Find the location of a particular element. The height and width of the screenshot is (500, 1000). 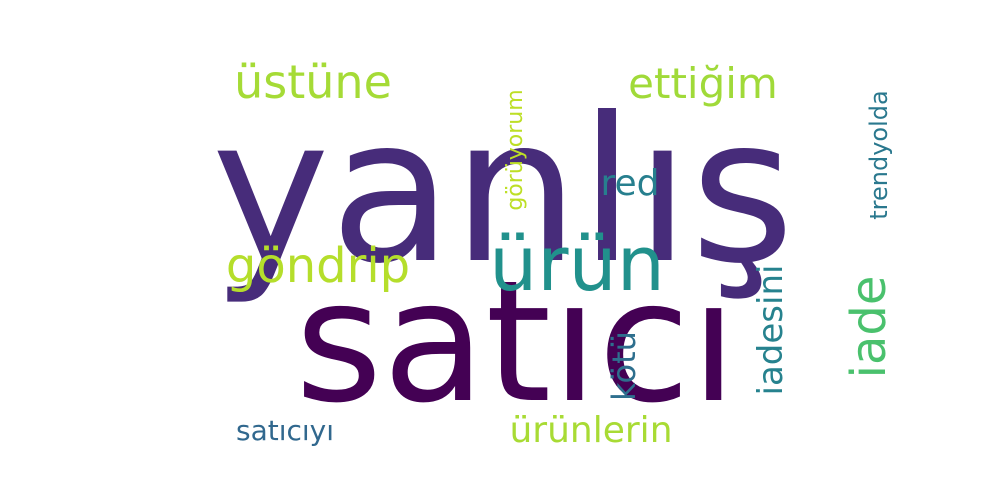

word-urun: ürün is located at coordinates (577, 263).